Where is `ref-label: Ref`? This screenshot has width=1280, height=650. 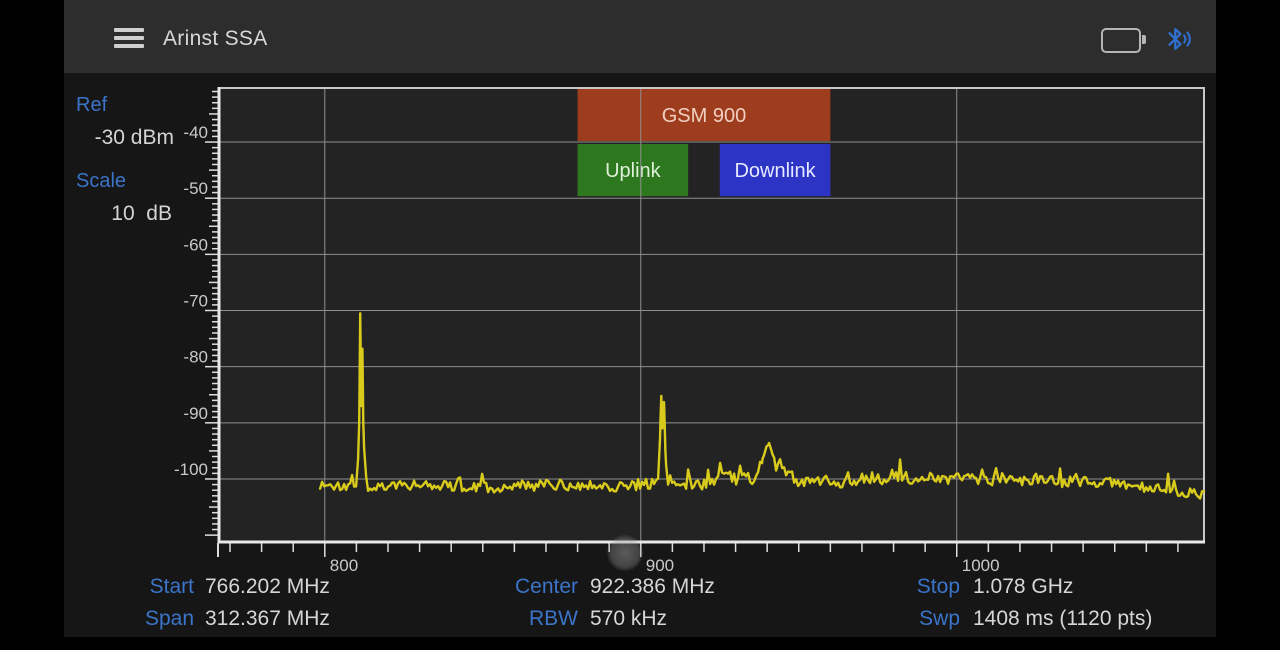
ref-label: Ref is located at coordinates (92, 105).